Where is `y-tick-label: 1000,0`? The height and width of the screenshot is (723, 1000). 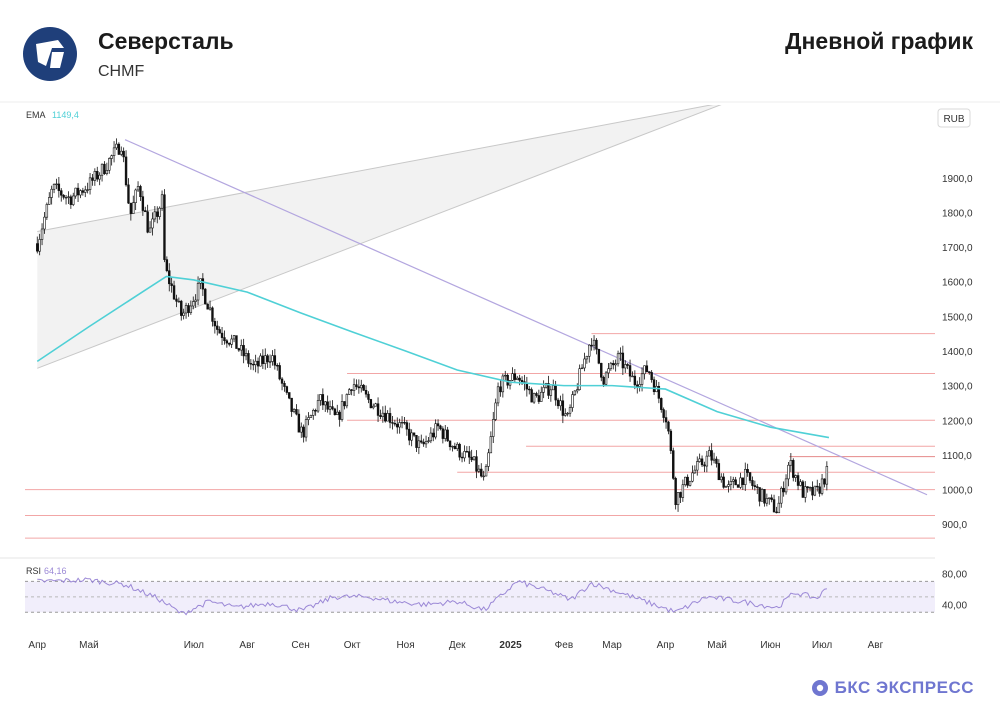 y-tick-label: 1000,0 is located at coordinates (957, 491).